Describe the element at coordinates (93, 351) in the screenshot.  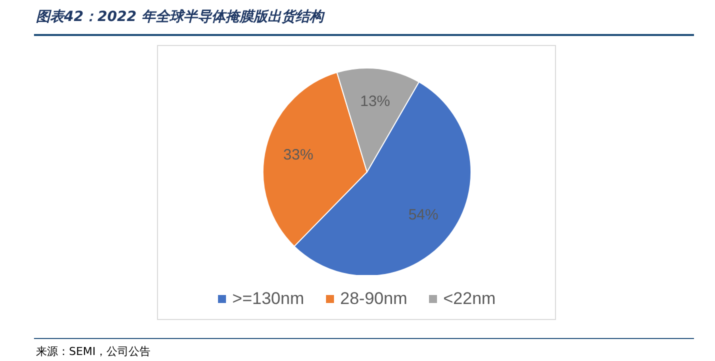
I see `source-note: 来源：SEMI，公司公告` at that location.